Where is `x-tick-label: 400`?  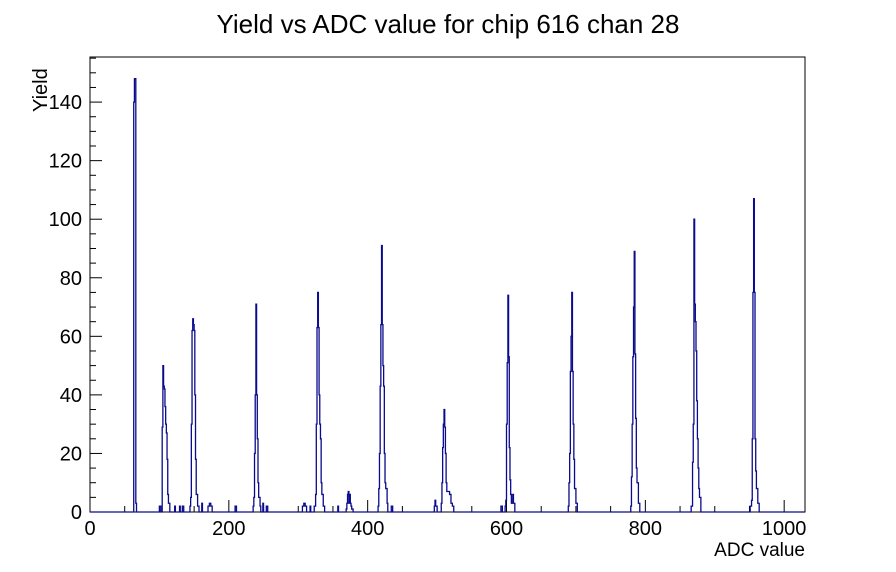 x-tick-label: 400 is located at coordinates (367, 529).